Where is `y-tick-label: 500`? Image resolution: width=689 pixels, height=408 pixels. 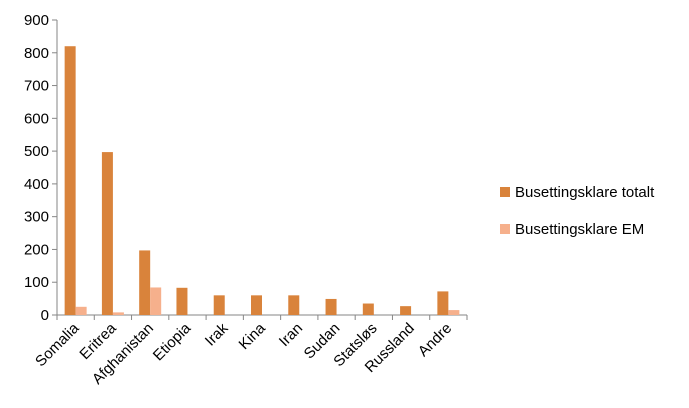
y-tick-label: 500 is located at coordinates (36, 151).